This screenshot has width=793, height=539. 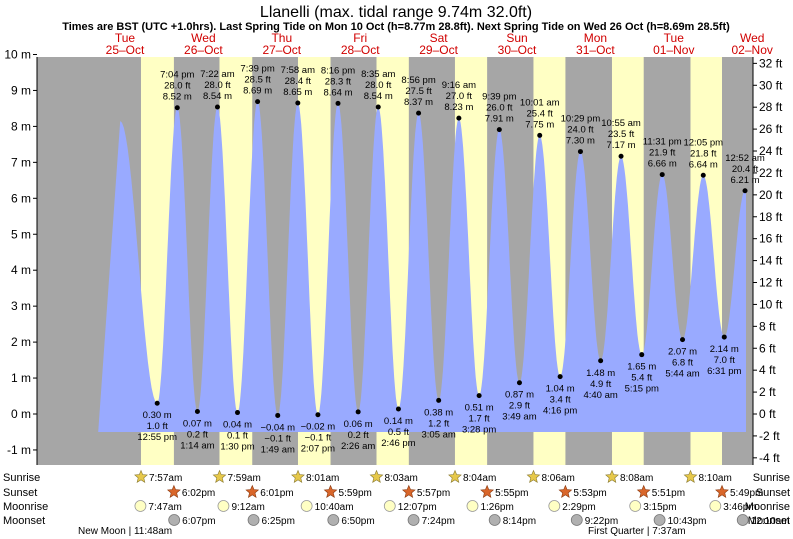 I want to click on tide-height-ft: 2.9 ft, so click(x=519, y=406).